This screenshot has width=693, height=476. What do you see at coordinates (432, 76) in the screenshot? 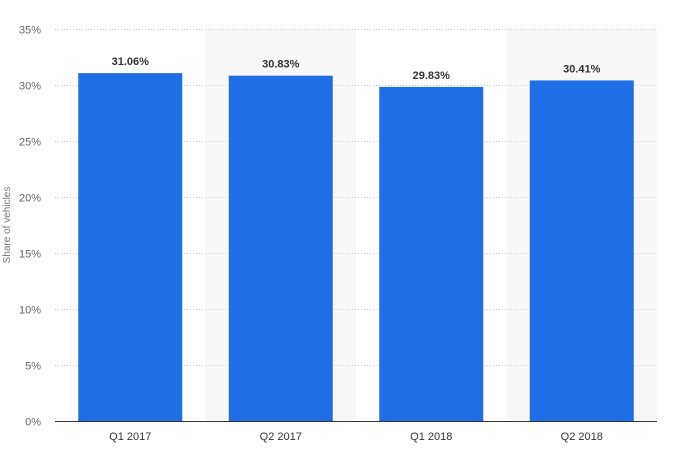
I see `data-label: 29.83%` at bounding box center [432, 76].